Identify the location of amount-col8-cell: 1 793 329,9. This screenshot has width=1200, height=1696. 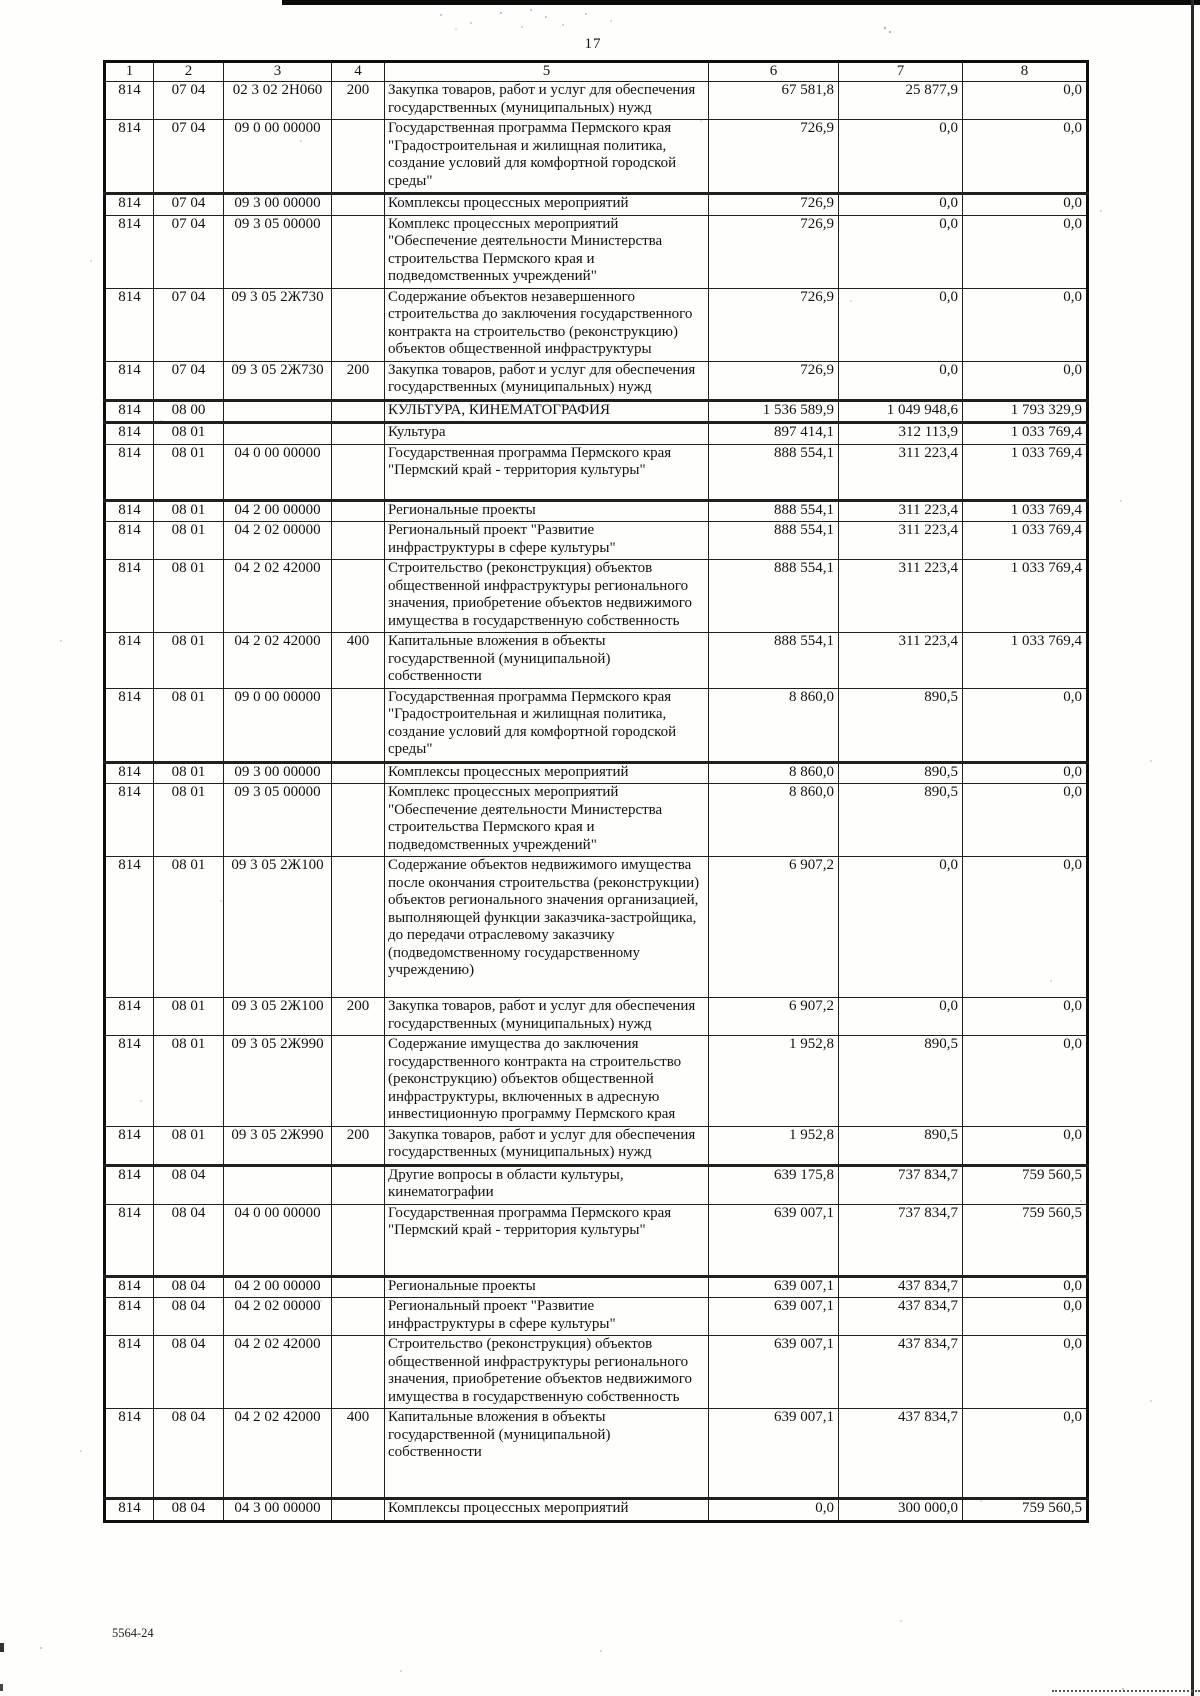
(1025, 410).